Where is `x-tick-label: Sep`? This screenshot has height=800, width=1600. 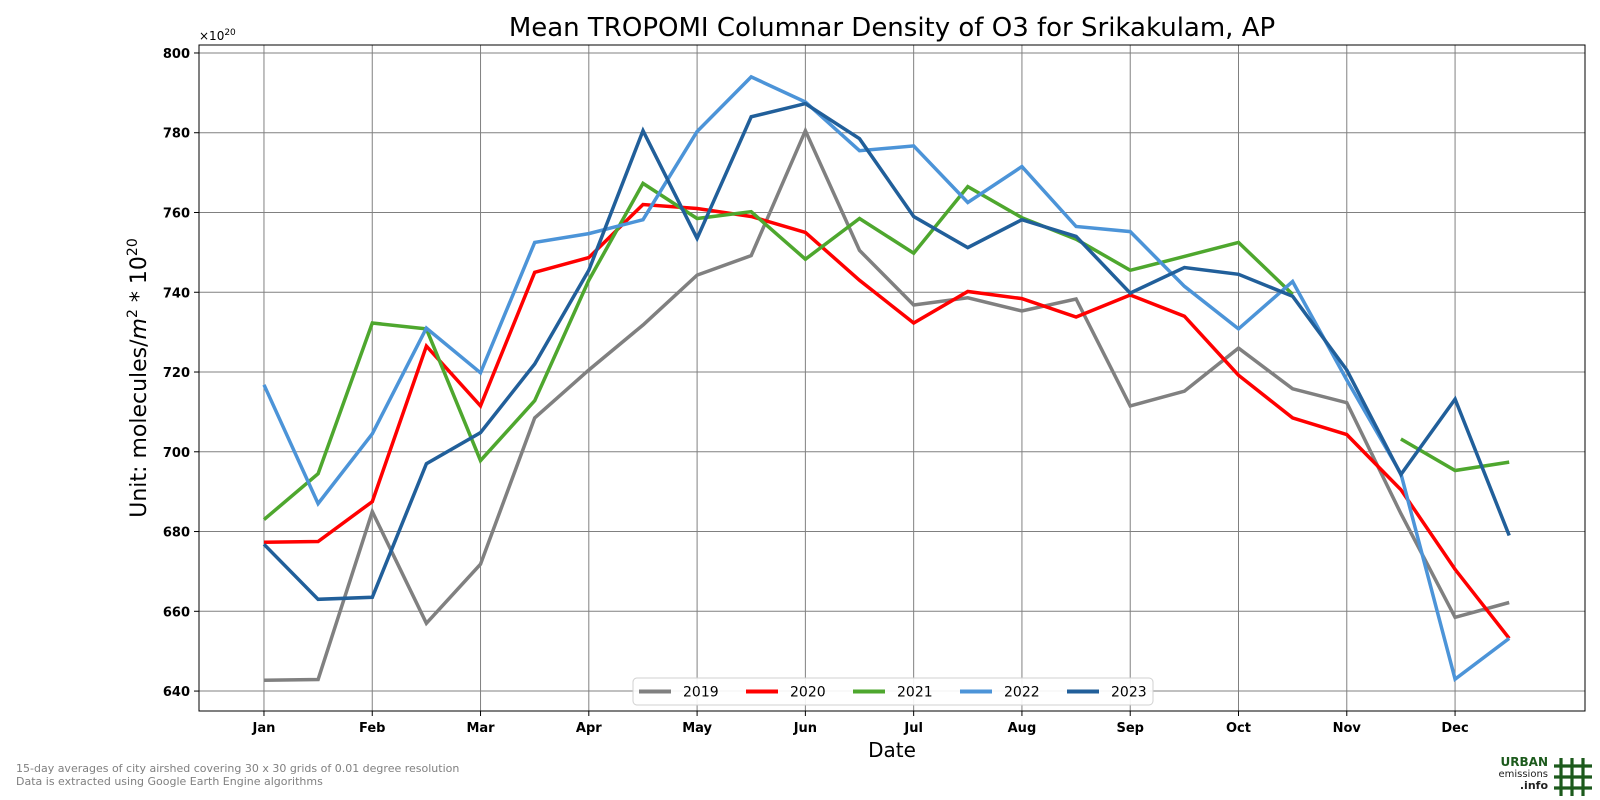 x-tick-label: Sep is located at coordinates (1130, 728).